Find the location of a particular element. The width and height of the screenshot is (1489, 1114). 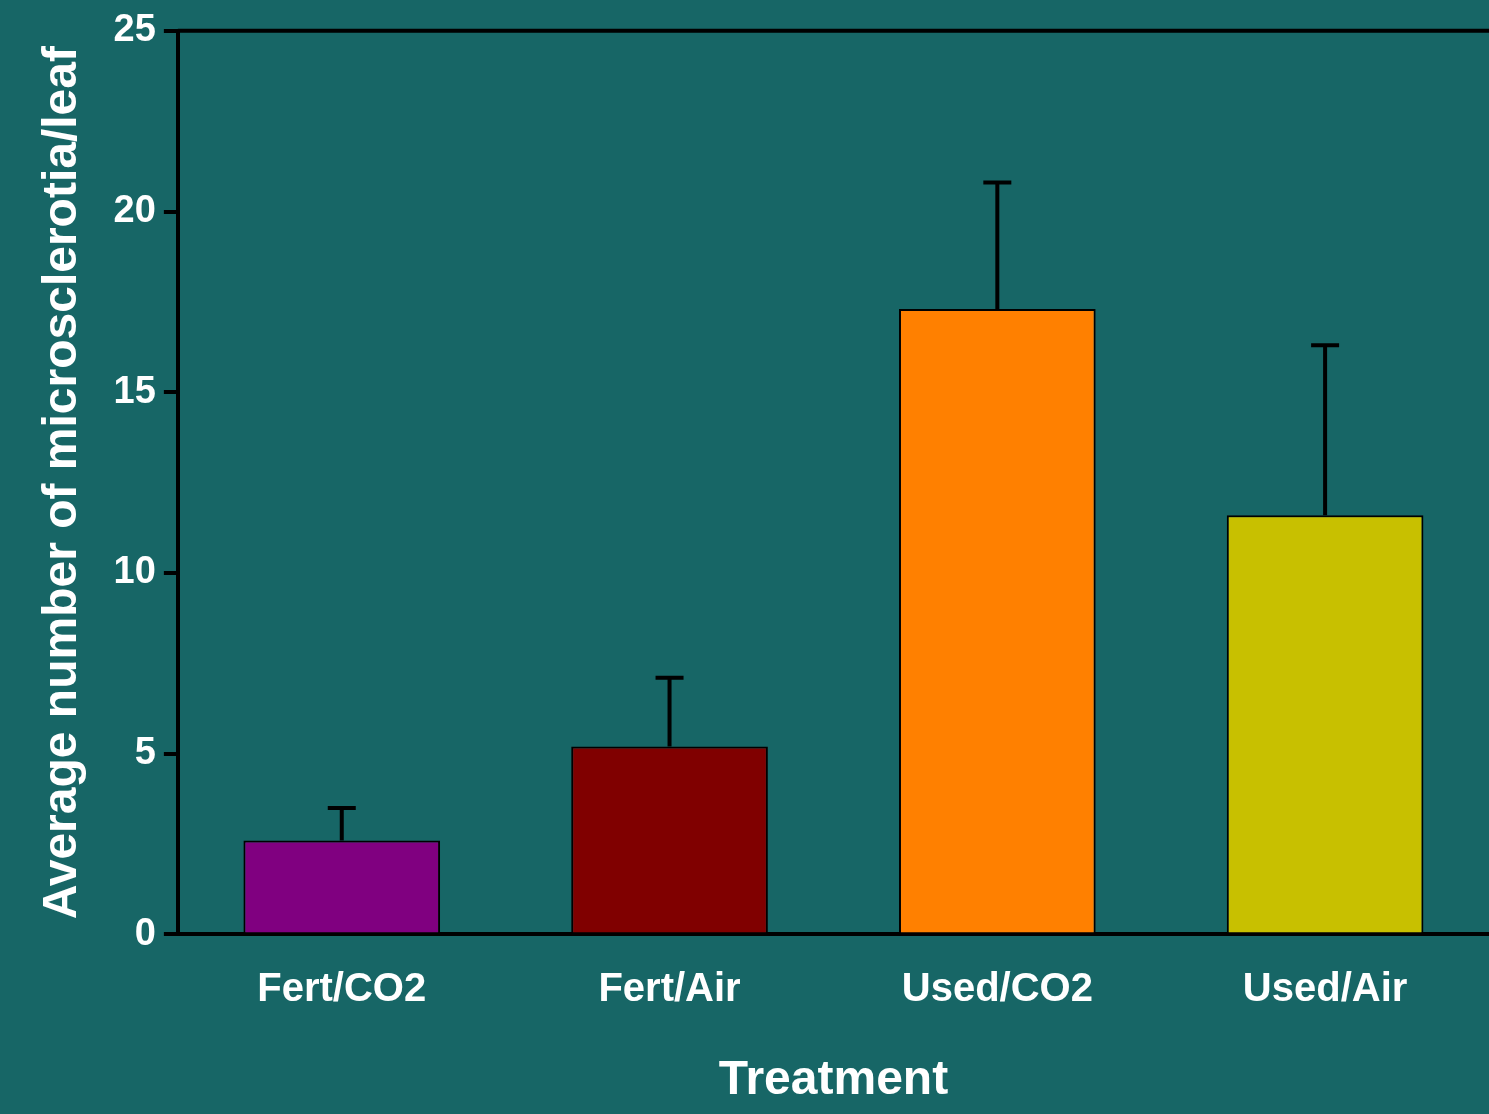

x-axis-title: Treatment is located at coordinates (833, 1078).